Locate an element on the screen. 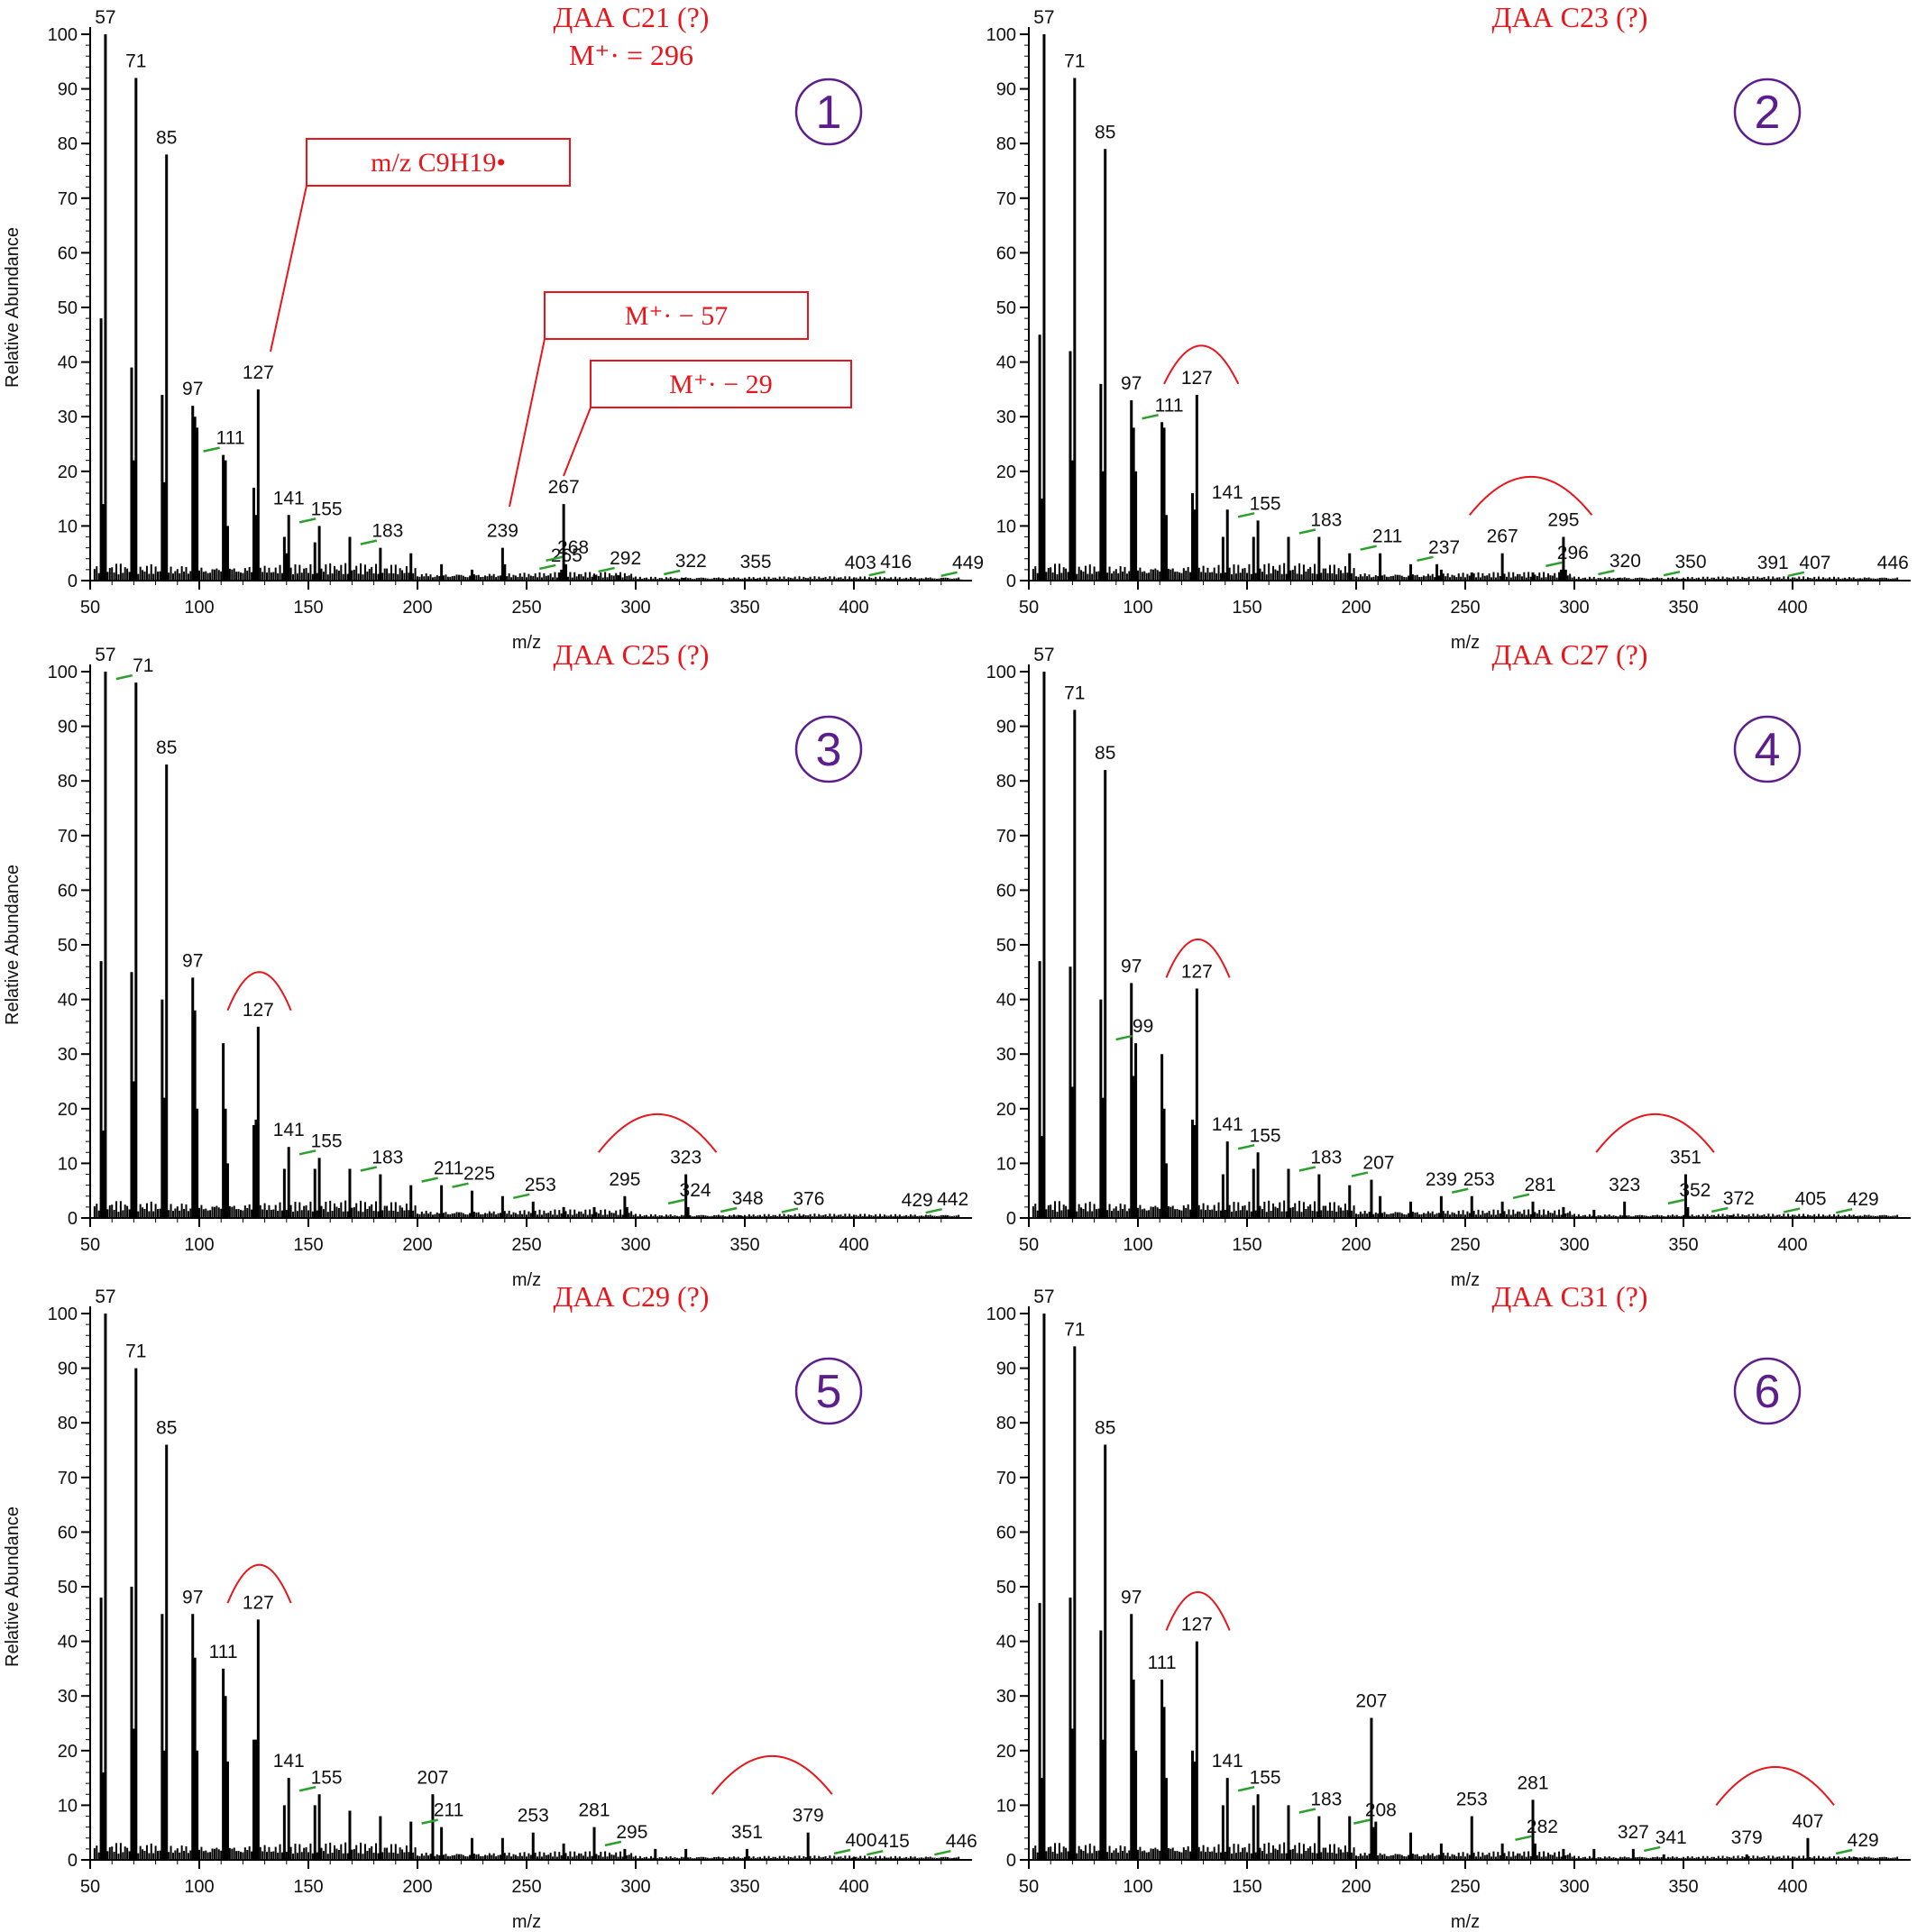  peak-label: 403 is located at coordinates (860, 563).